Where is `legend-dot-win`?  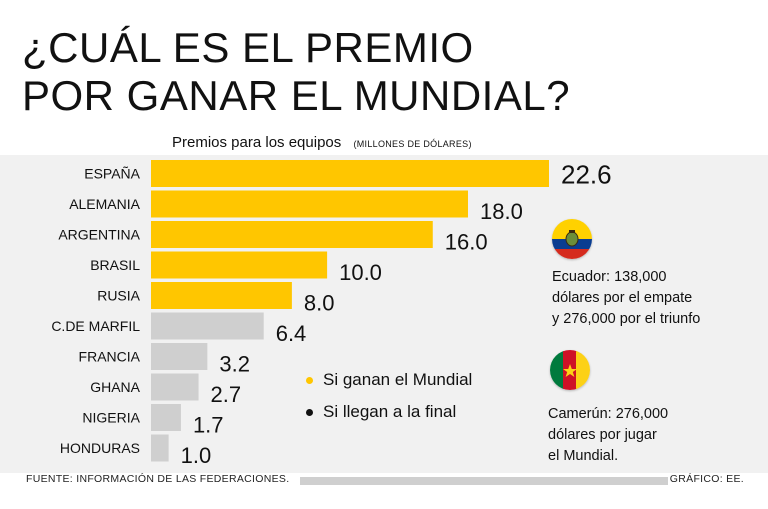 legend-dot-win is located at coordinates (309, 381).